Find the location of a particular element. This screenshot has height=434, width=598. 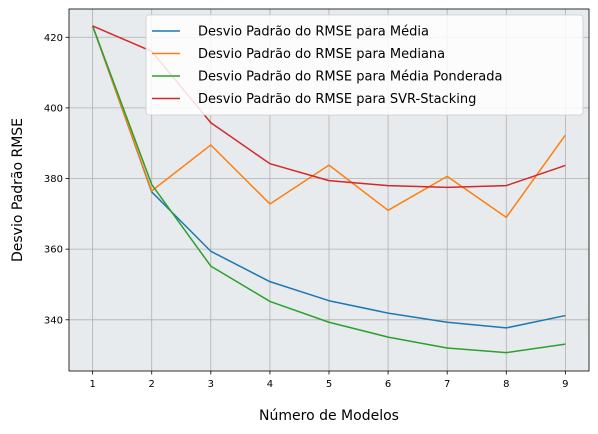

y-tick-label: 400 is located at coordinates (53, 108).